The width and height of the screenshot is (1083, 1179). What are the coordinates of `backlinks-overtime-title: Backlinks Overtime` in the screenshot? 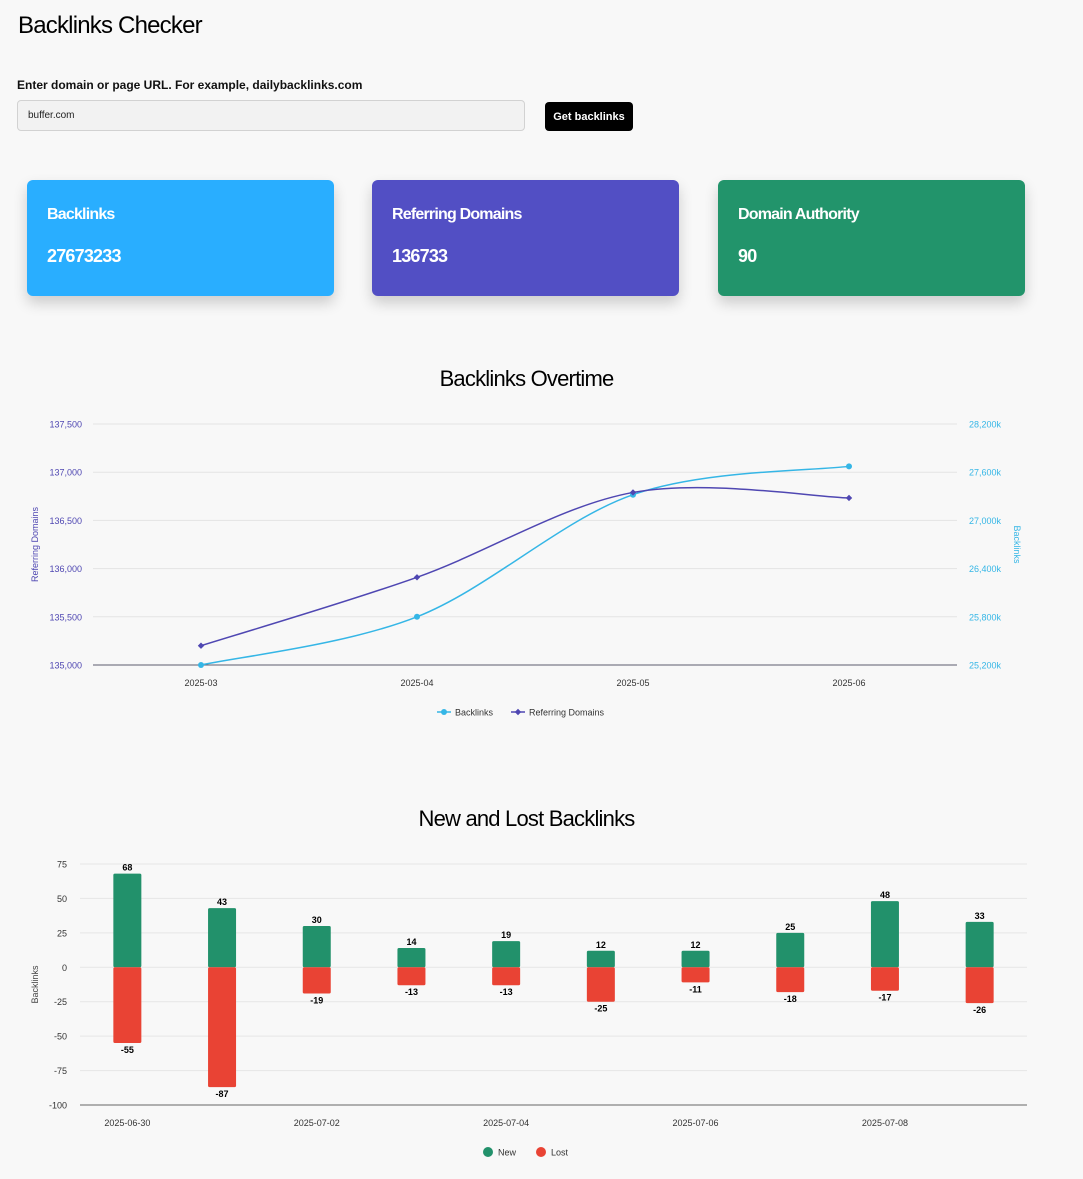 It's located at (527, 378).